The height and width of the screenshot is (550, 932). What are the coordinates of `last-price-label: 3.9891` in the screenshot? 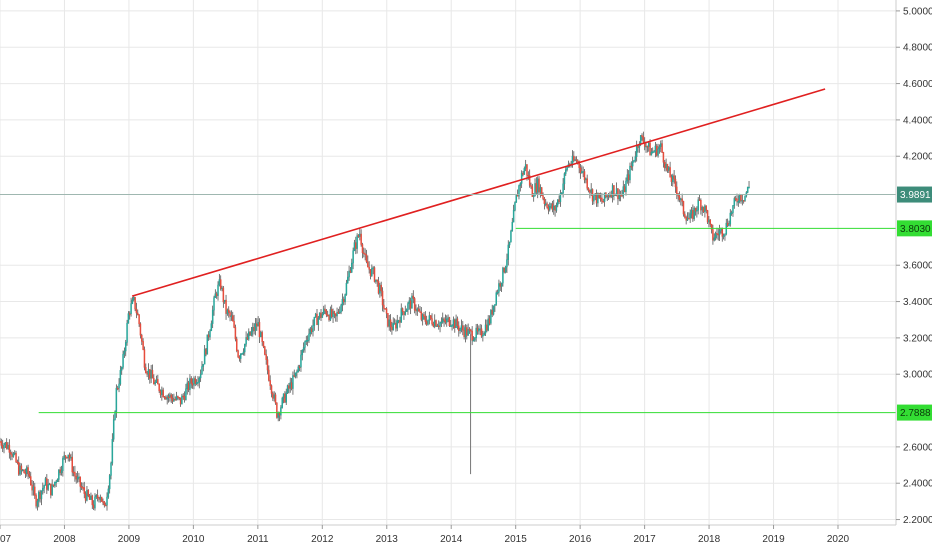 It's located at (915, 195).